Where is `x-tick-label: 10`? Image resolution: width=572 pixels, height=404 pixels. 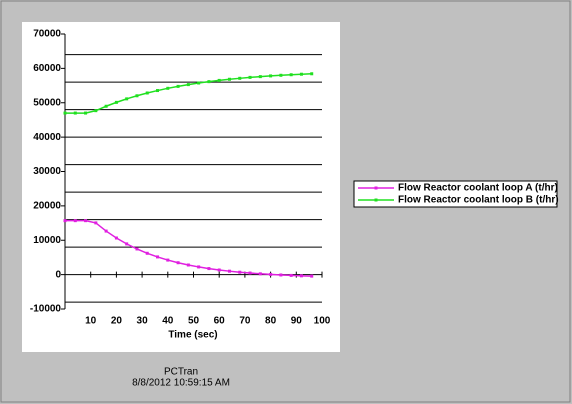 x-tick-label: 10 is located at coordinates (91, 321).